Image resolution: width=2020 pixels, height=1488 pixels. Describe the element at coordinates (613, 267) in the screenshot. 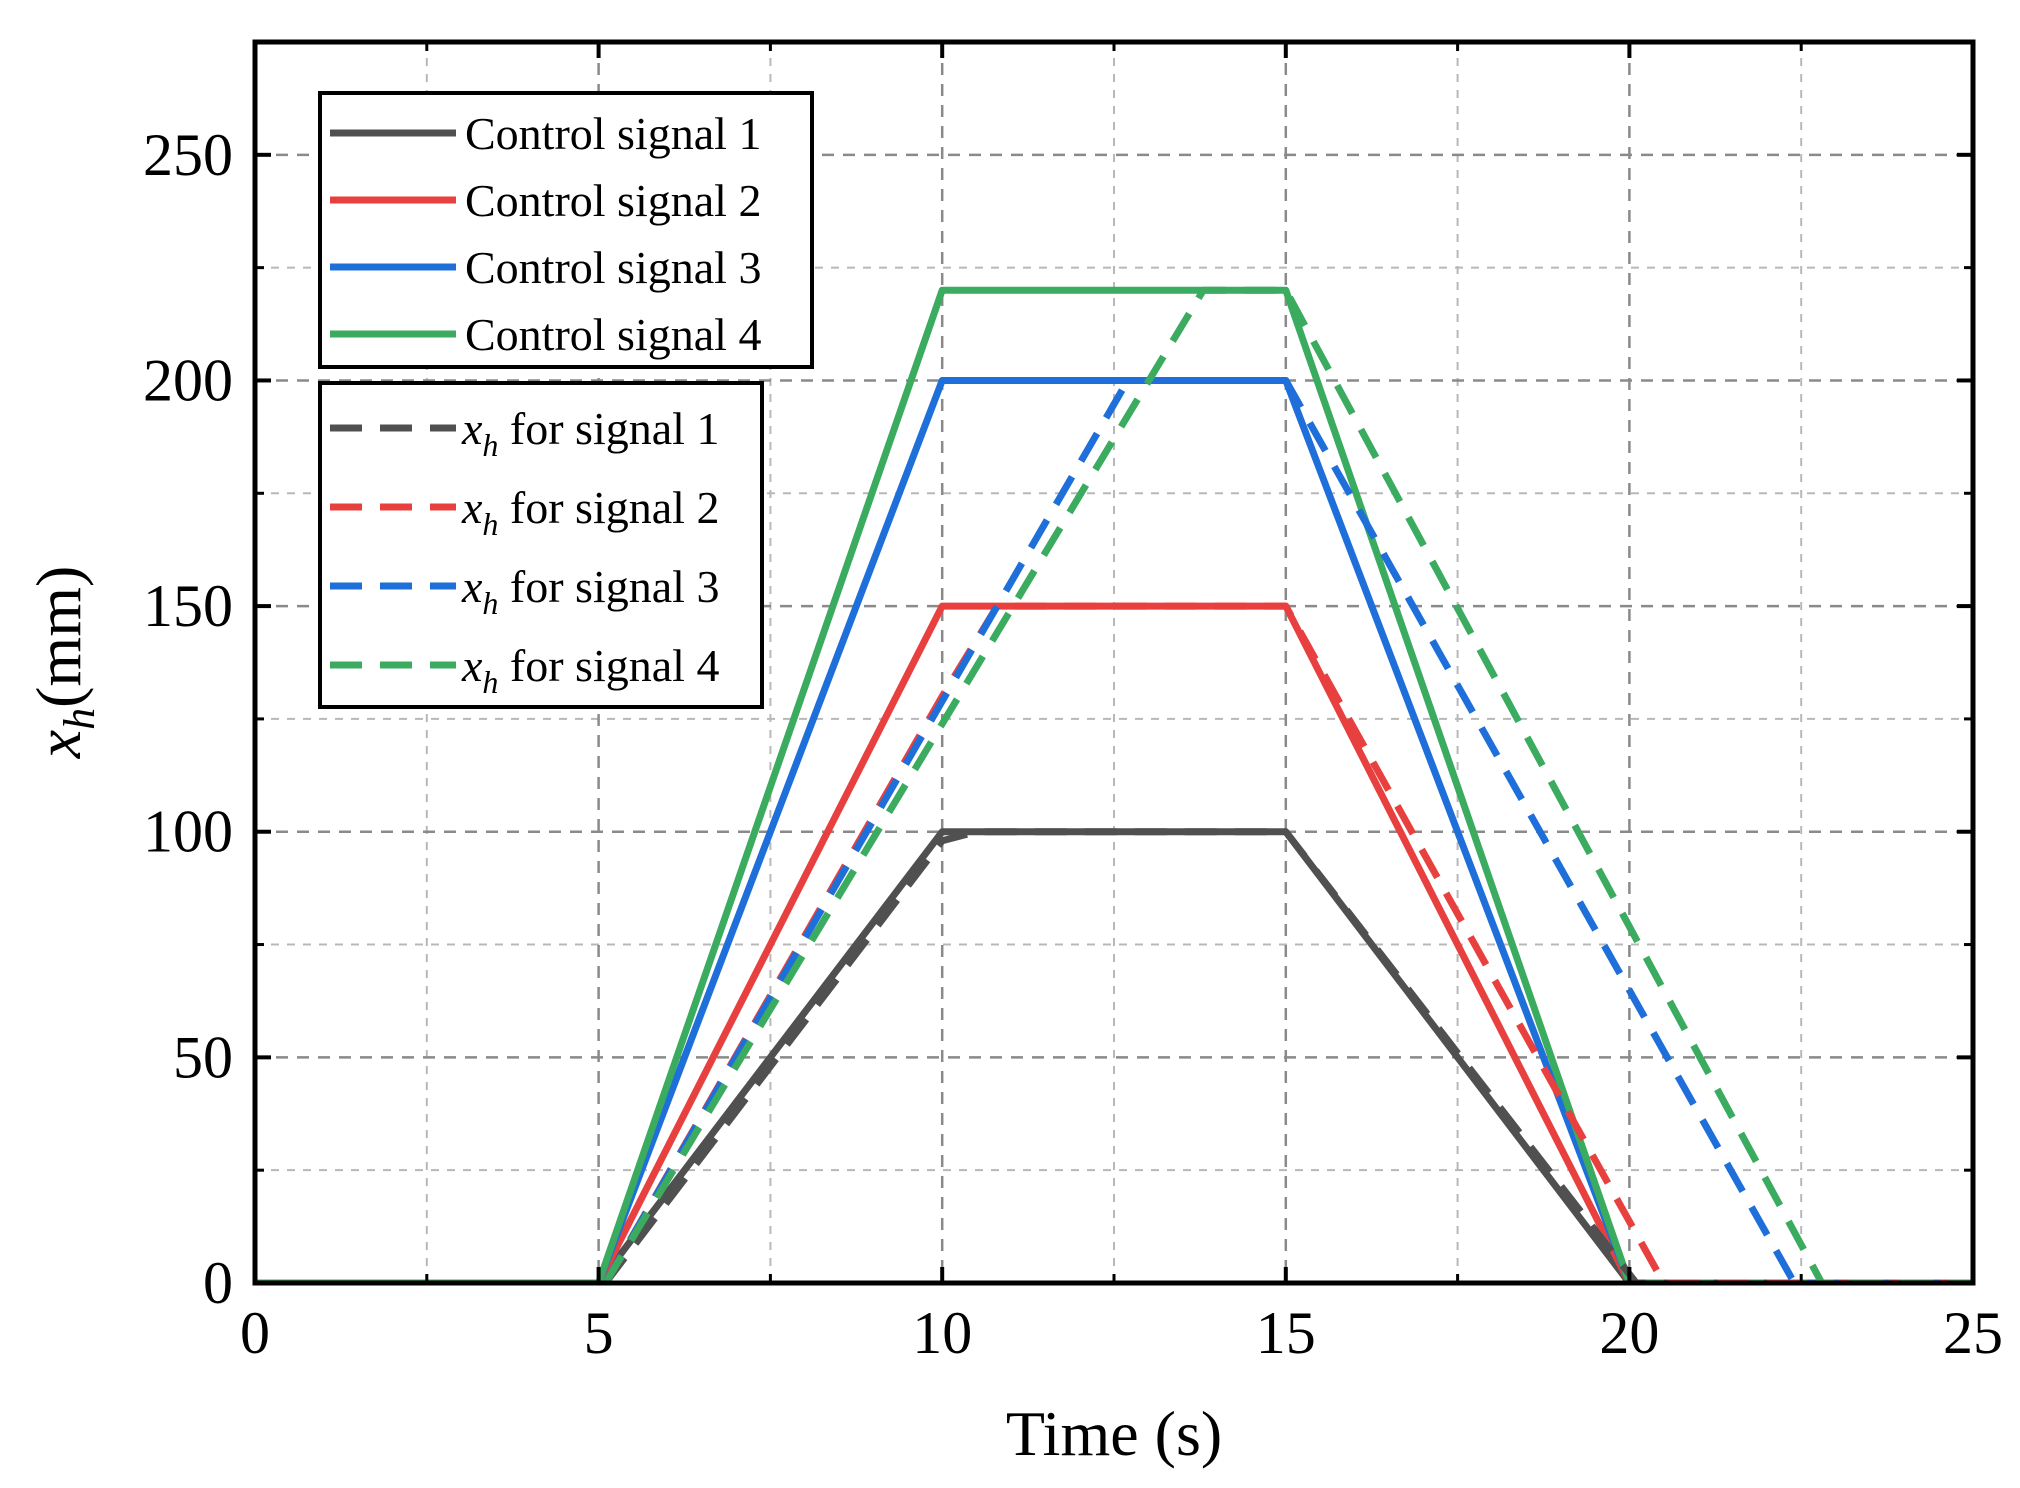

I see `legend-label: Control signal 3` at that location.